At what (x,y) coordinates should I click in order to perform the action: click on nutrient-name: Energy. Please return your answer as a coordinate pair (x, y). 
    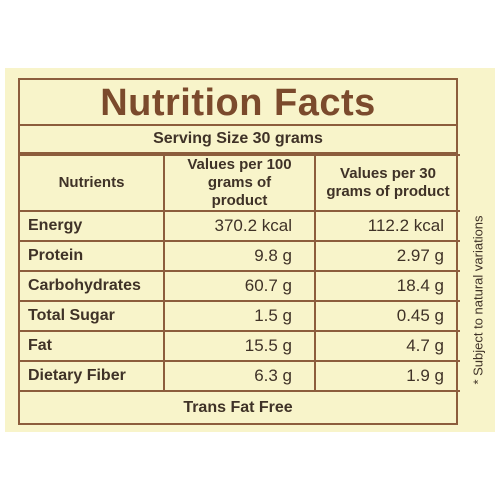
    Looking at the image, I should click on (92, 226).